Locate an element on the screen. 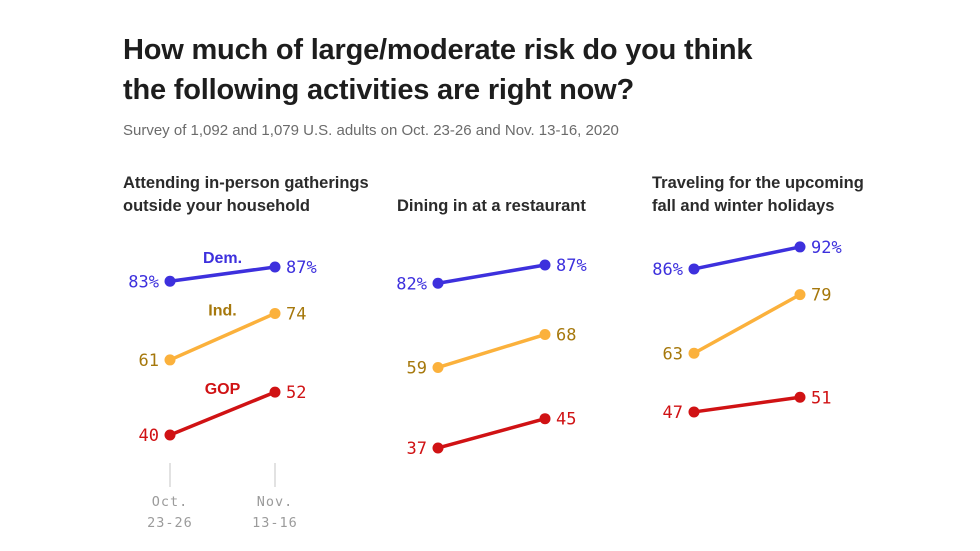 The image size is (980, 551). panel-title-line: outside your household is located at coordinates (217, 205).